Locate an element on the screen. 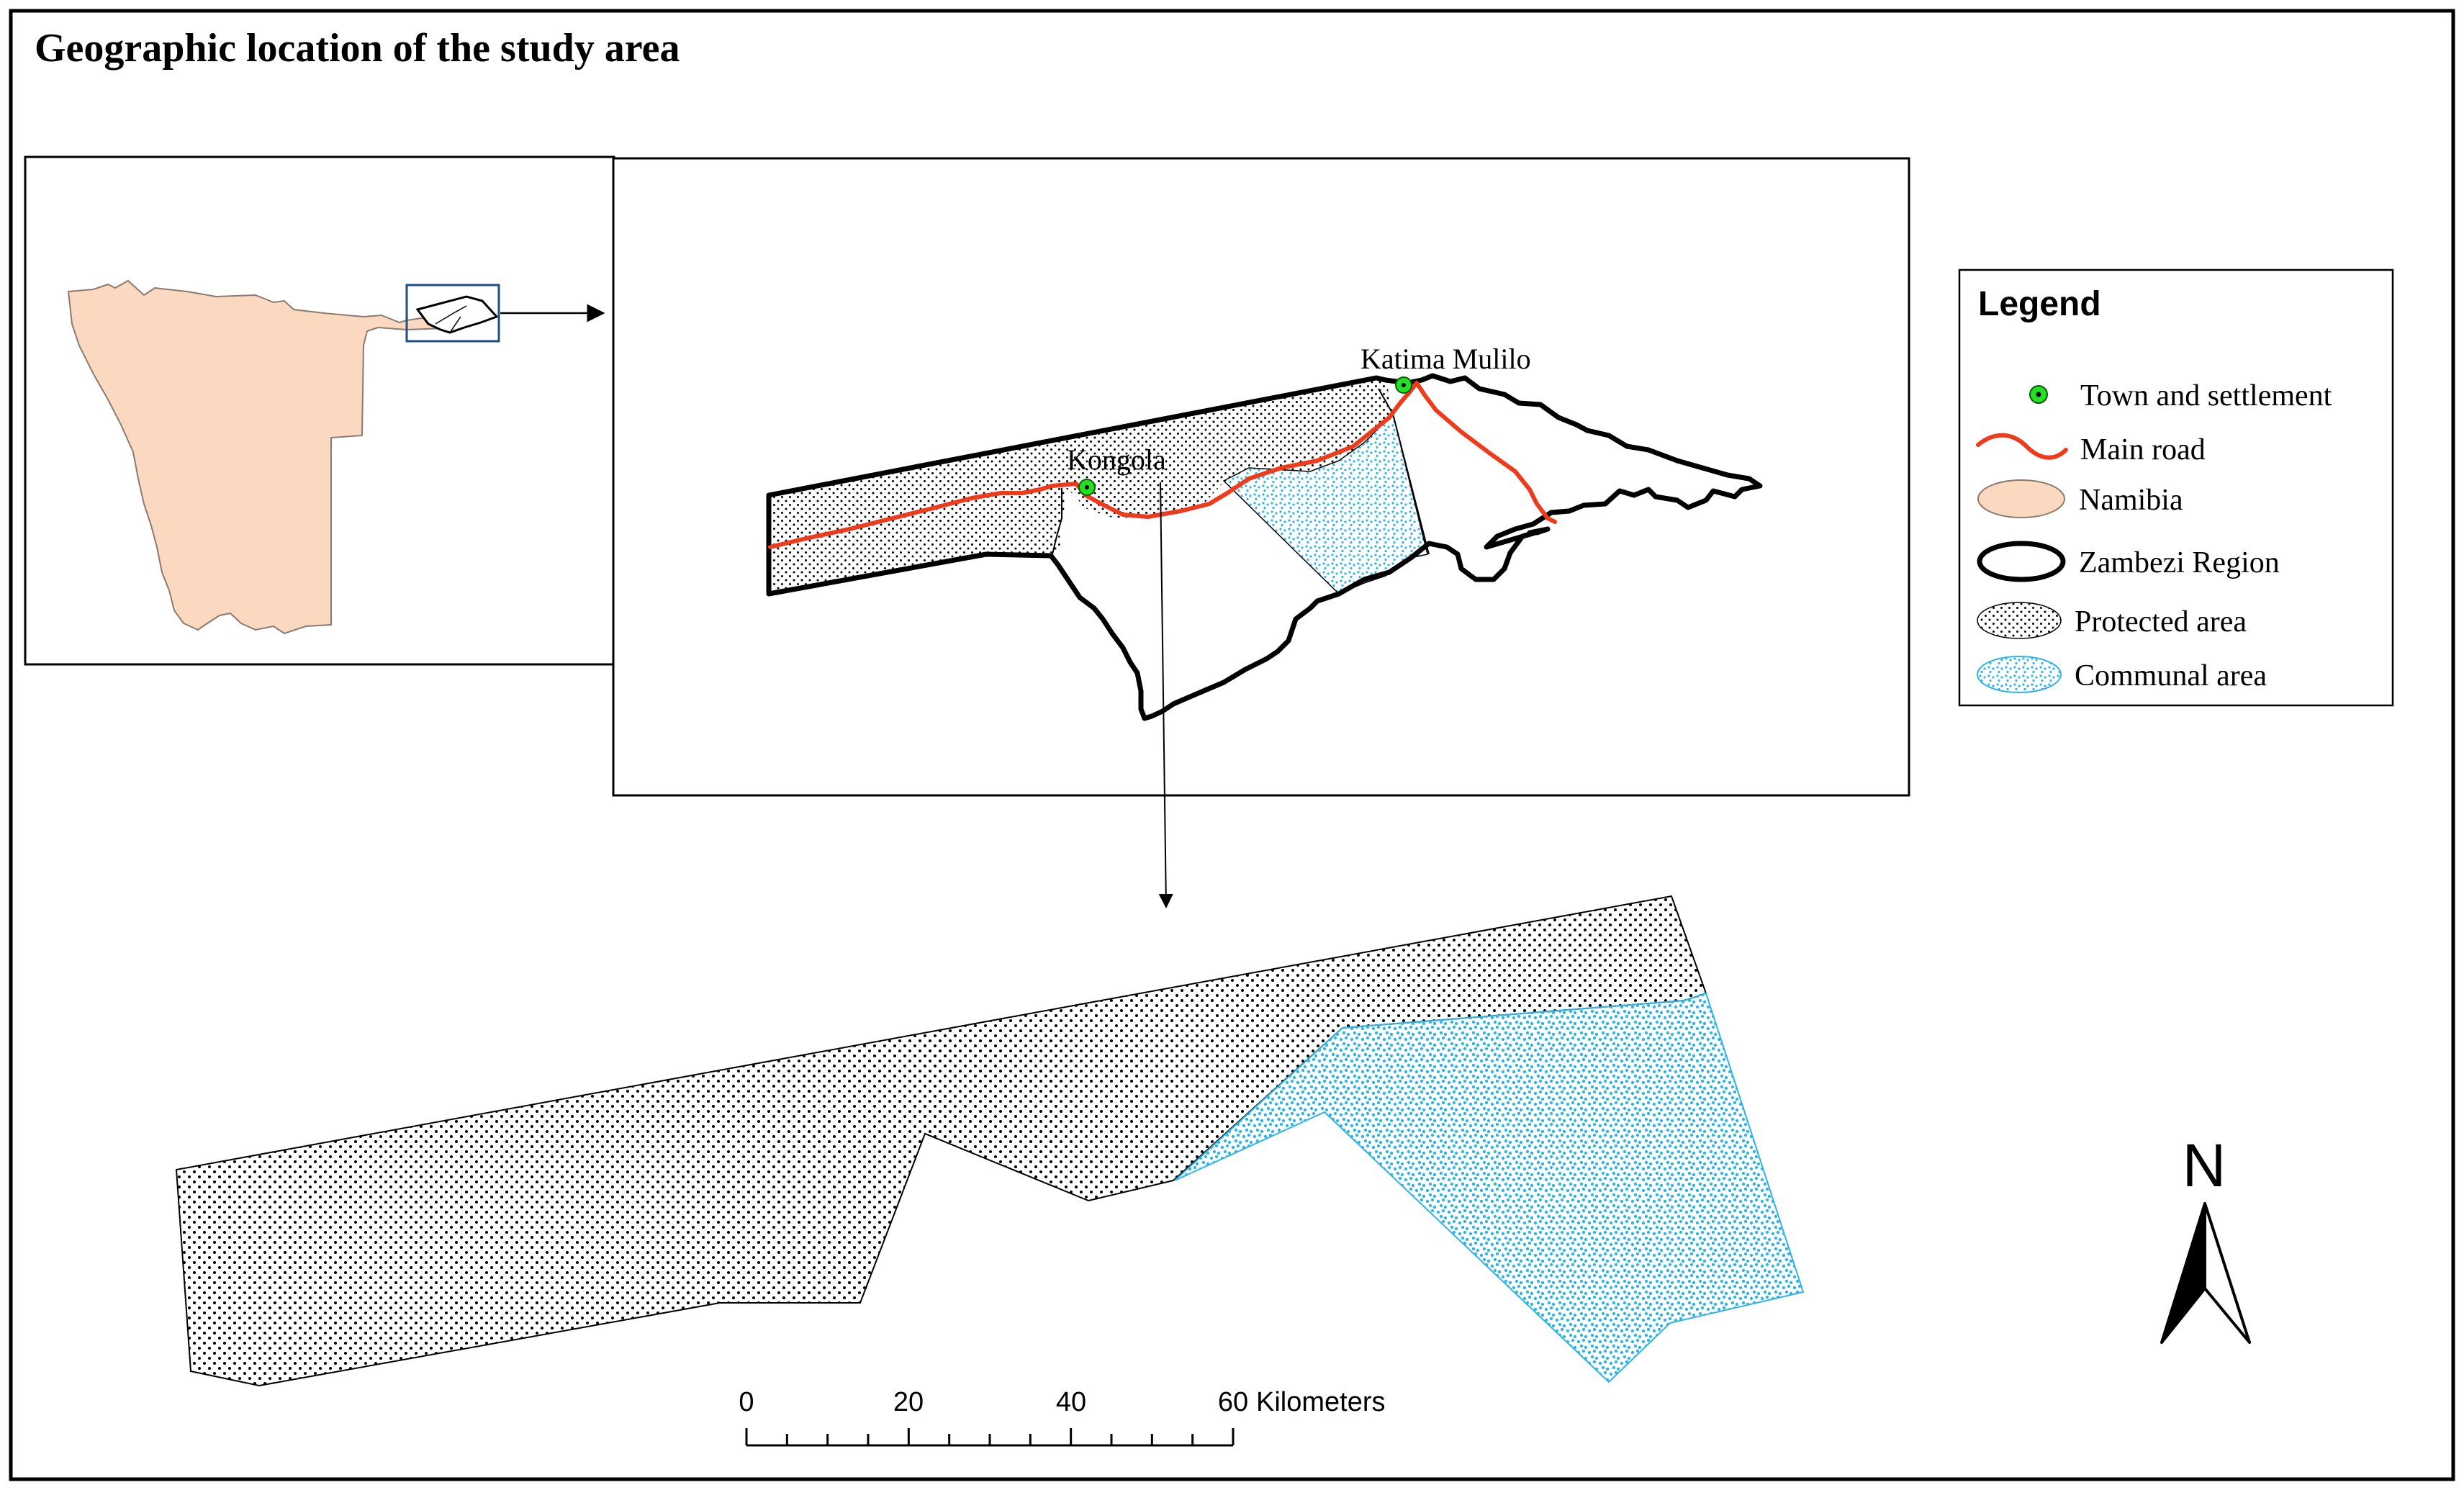 Image resolution: width=2464 pixels, height=1490 pixels. north-label: N is located at coordinates (2204, 1165).